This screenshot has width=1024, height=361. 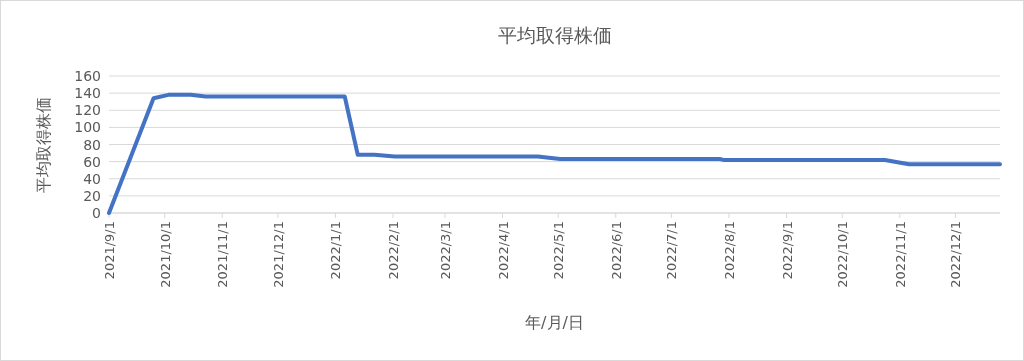 What do you see at coordinates (503, 250) in the screenshot?
I see `x-tick-label: 2022/4/1` at bounding box center [503, 250].